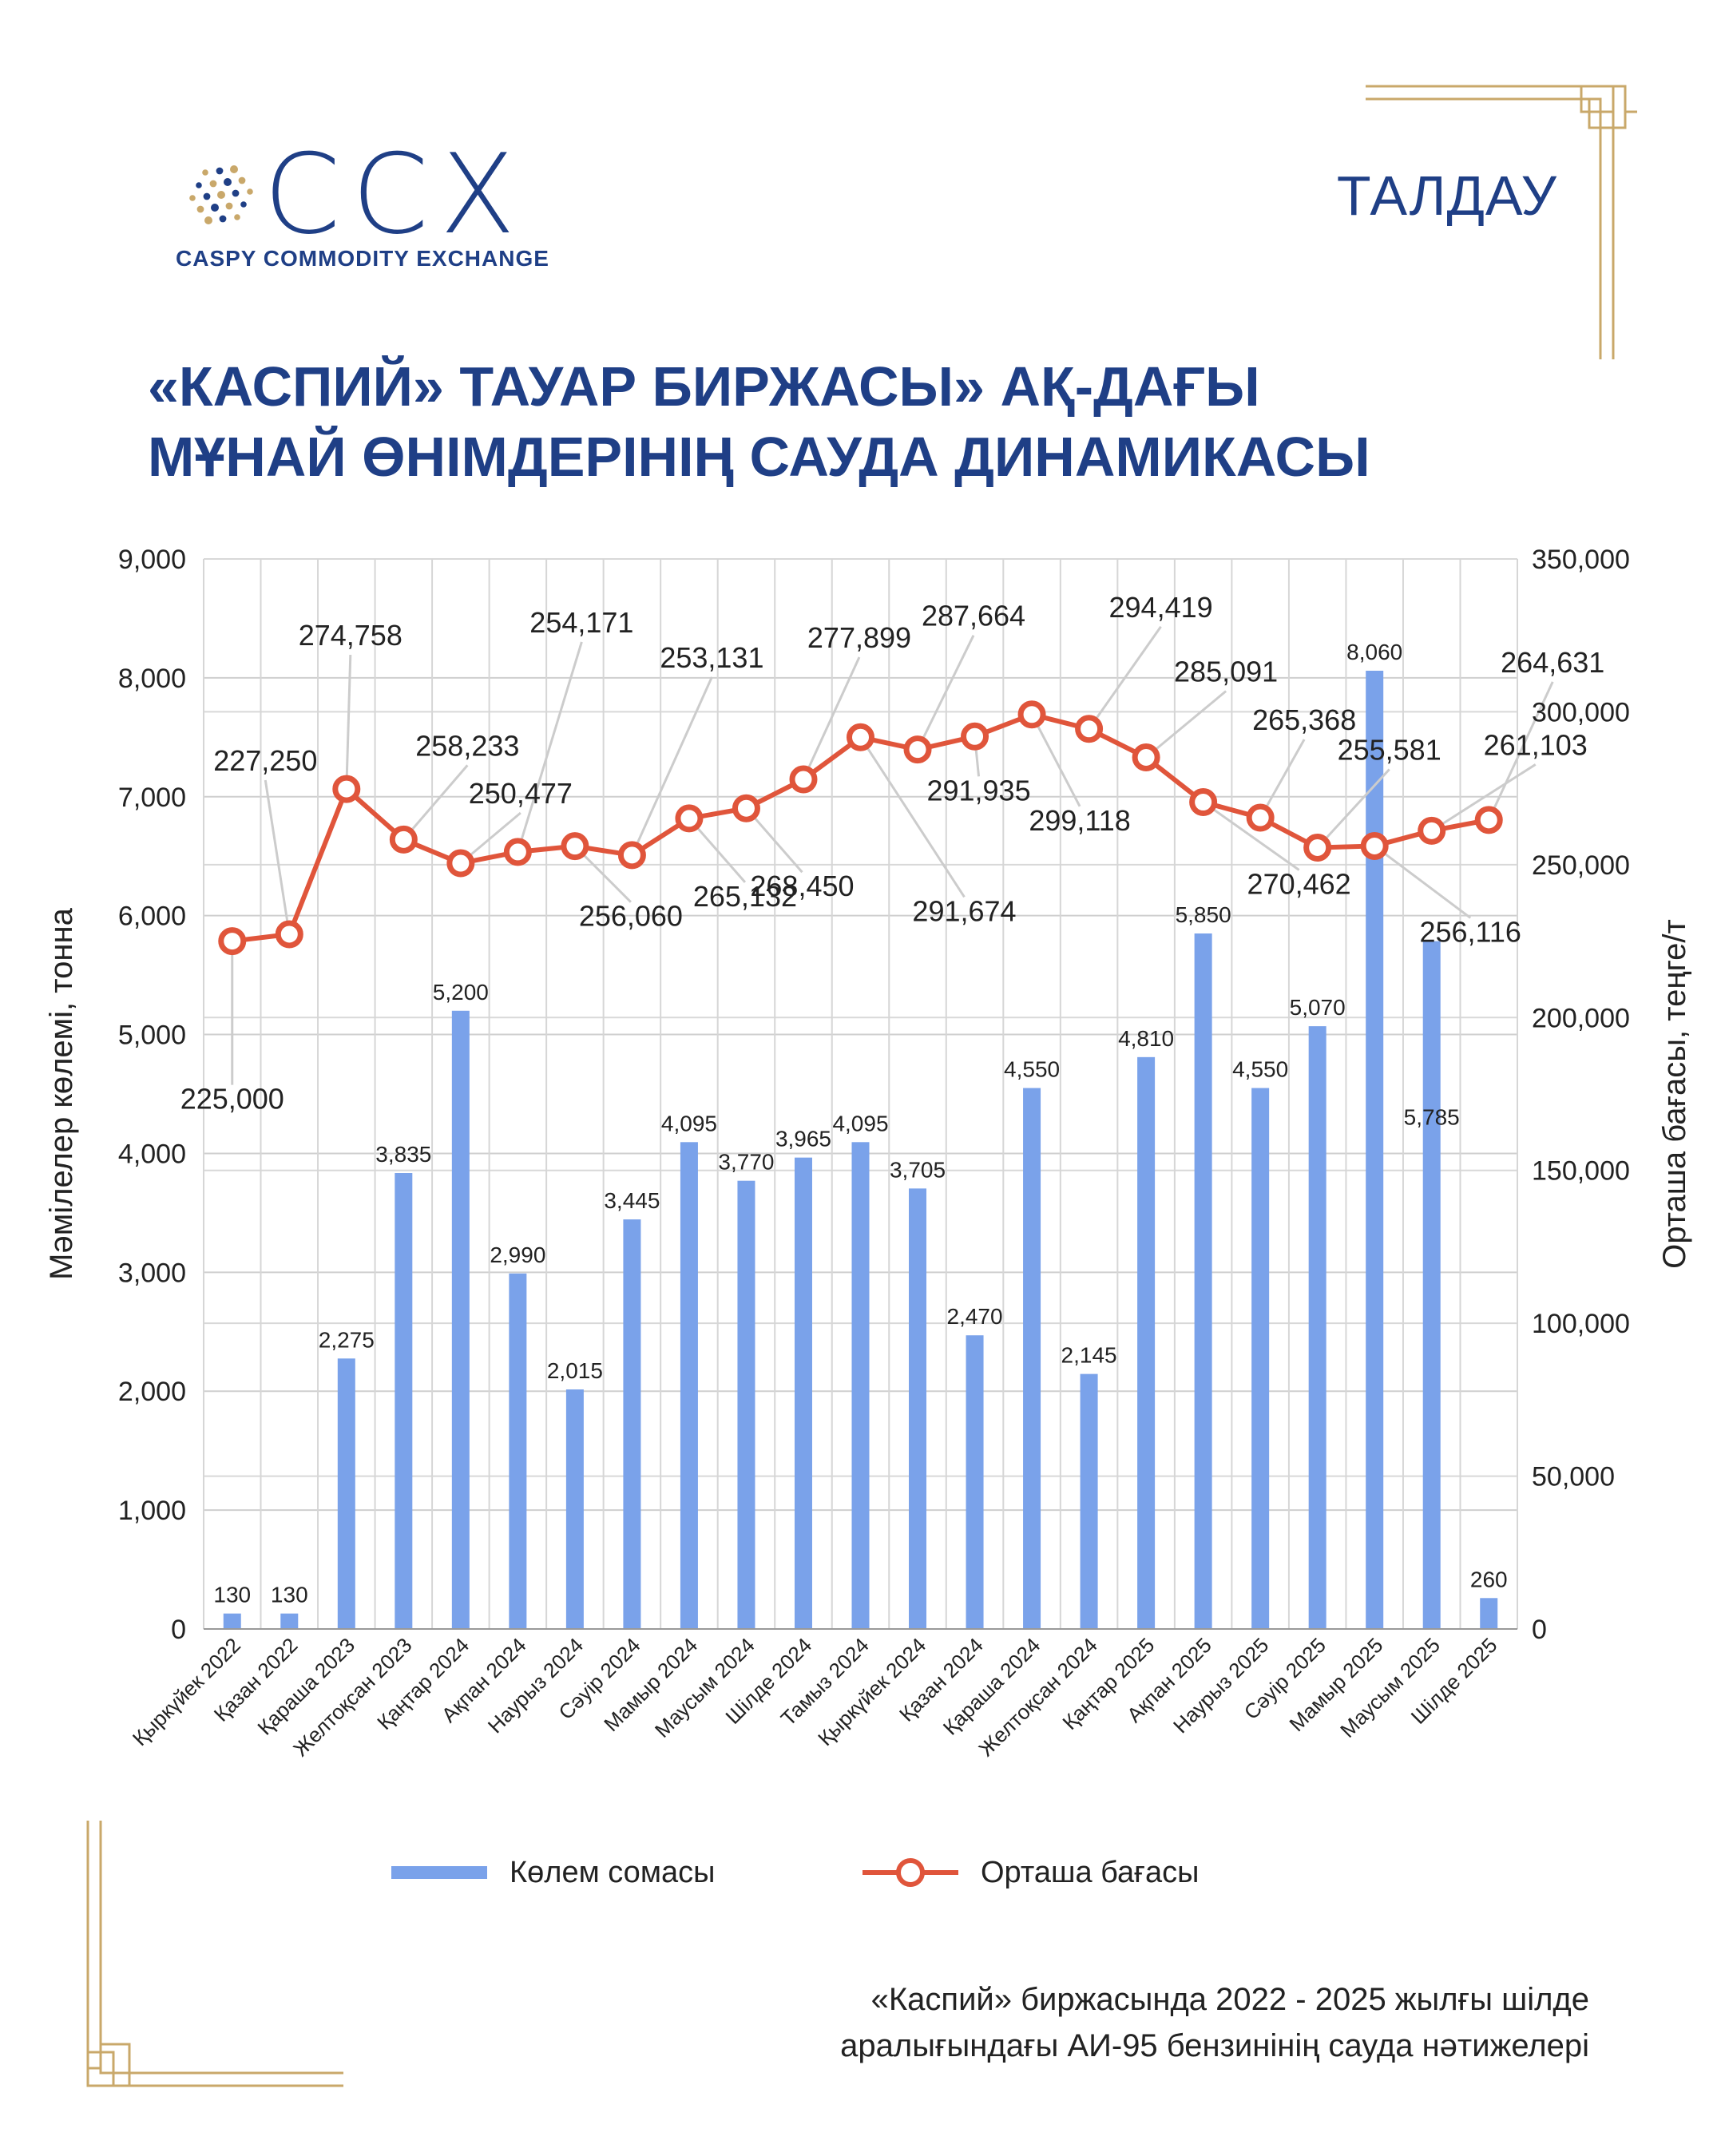 This screenshot has width=1725, height=2156. I want to click on price-label: 294,419, so click(1161, 607).